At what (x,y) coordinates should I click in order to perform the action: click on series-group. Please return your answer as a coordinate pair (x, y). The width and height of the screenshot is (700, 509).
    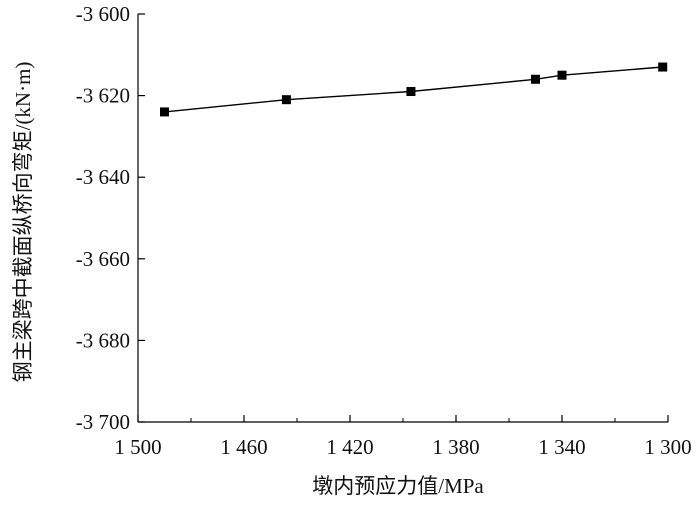
    Looking at the image, I should click on (414, 89).